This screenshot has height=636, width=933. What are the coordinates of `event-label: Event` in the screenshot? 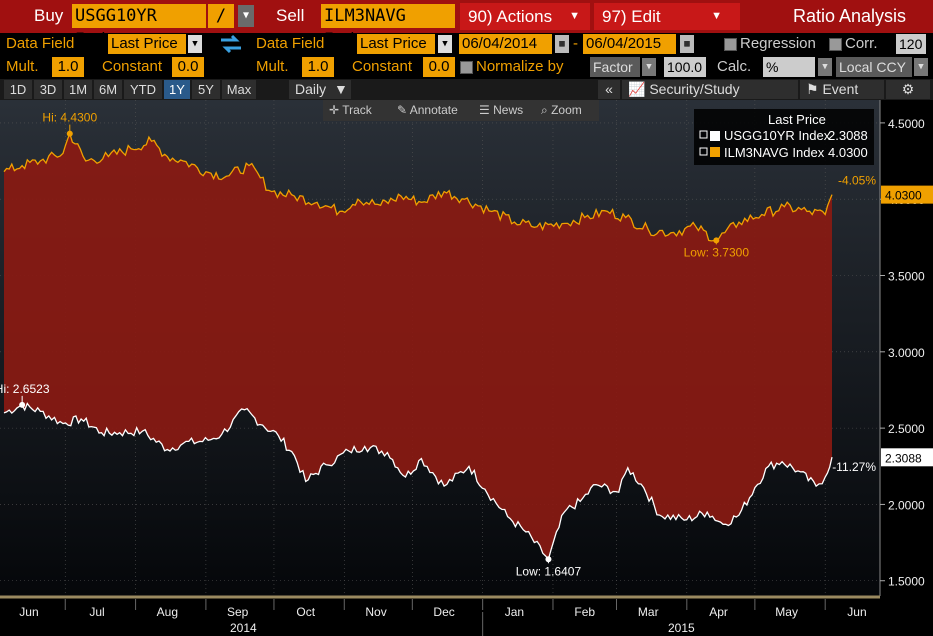 It's located at (840, 89).